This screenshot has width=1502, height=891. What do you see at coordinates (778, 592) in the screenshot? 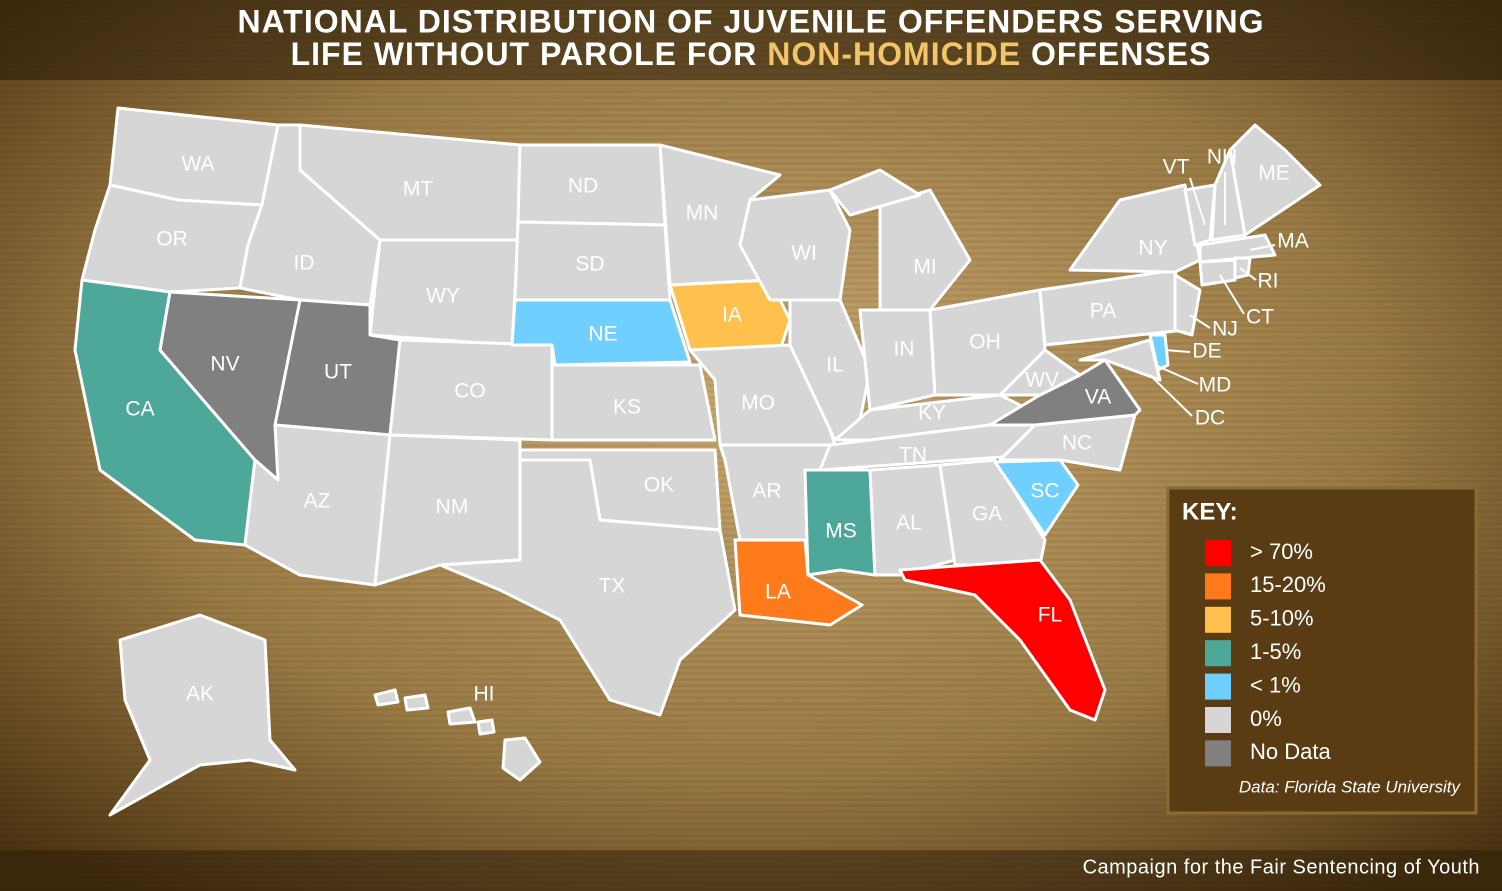
I see `state-label: LA` at bounding box center [778, 592].